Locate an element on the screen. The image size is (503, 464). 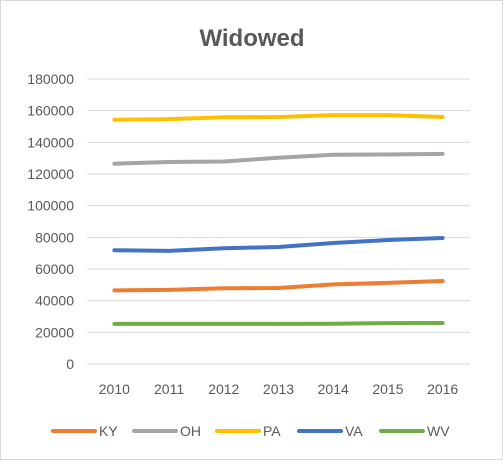
series-line-va is located at coordinates (278, 244).